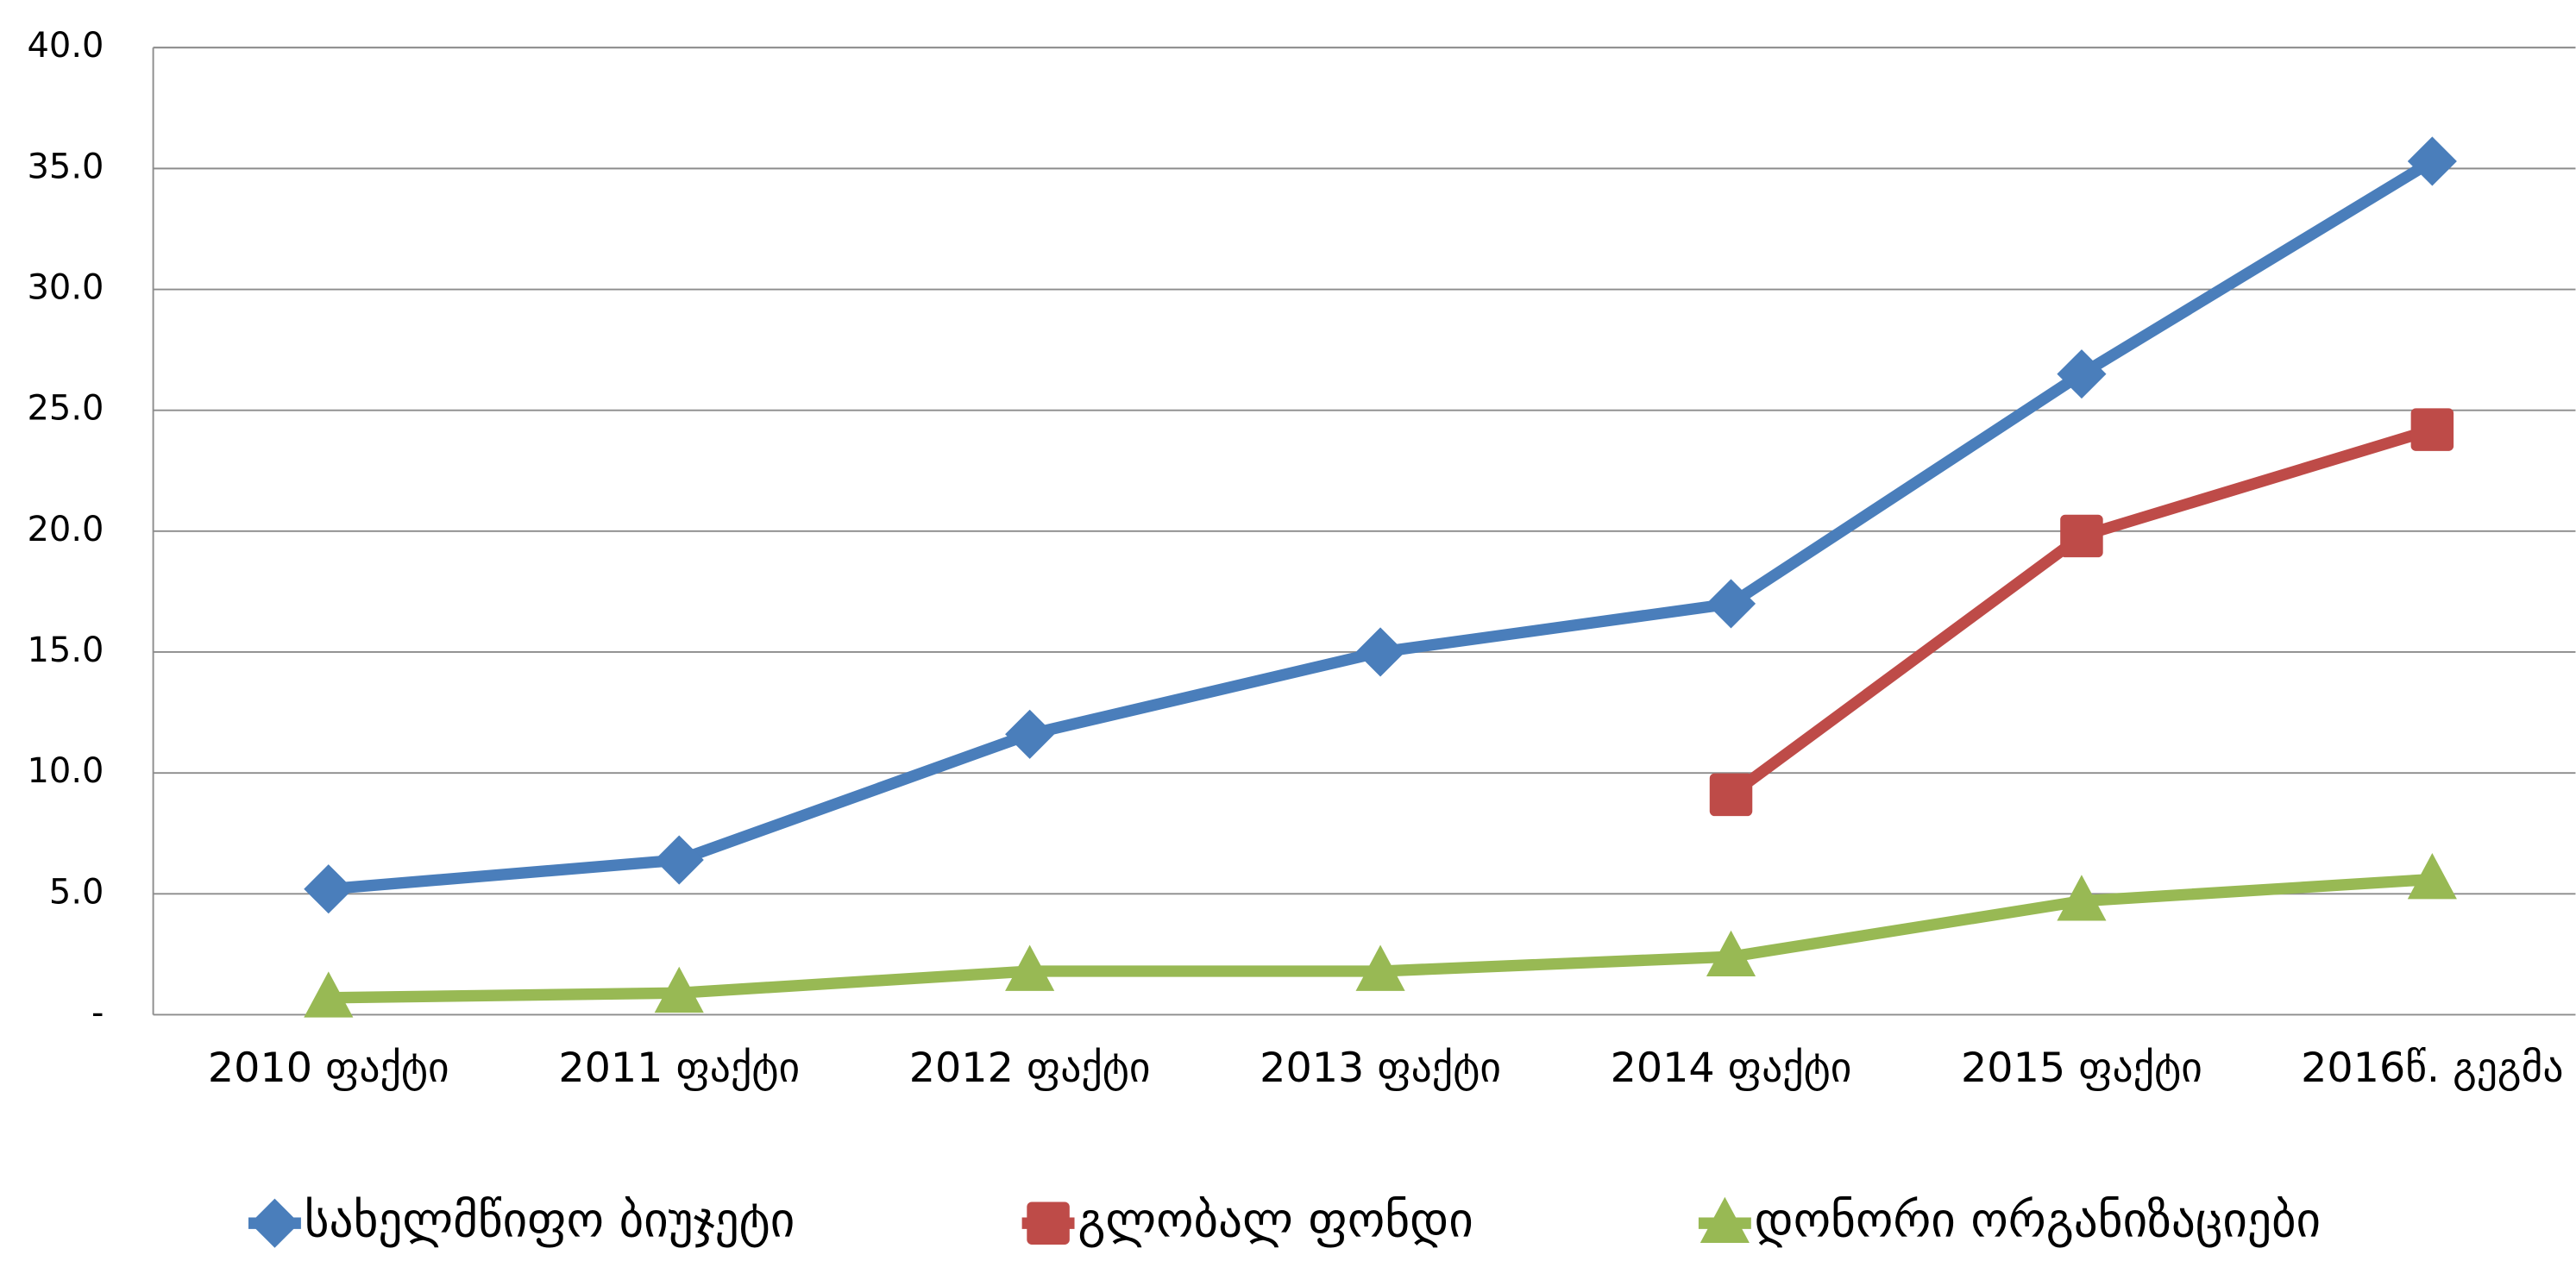 The image size is (2576, 1261). Describe the element at coordinates (65, 46) in the screenshot. I see `y-tick-label: 40.0` at that location.